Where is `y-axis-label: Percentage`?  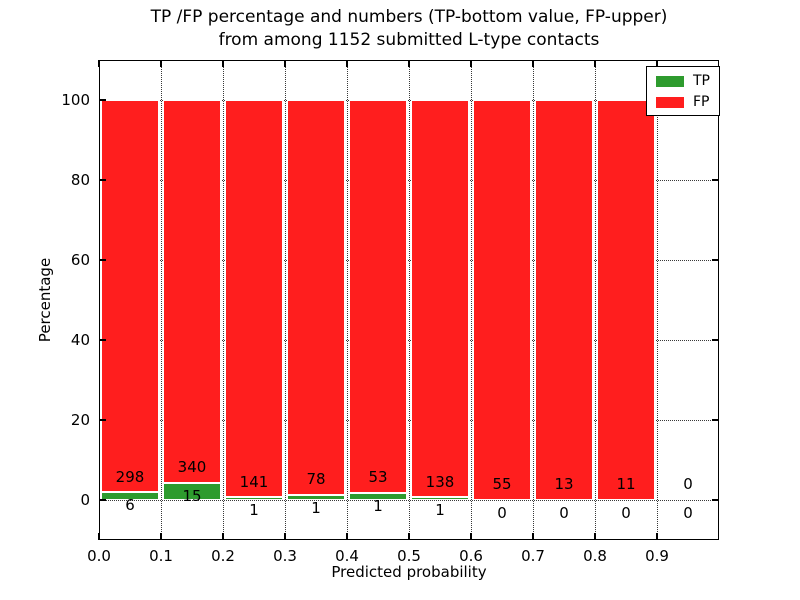 y-axis-label: Percentage is located at coordinates (45, 300).